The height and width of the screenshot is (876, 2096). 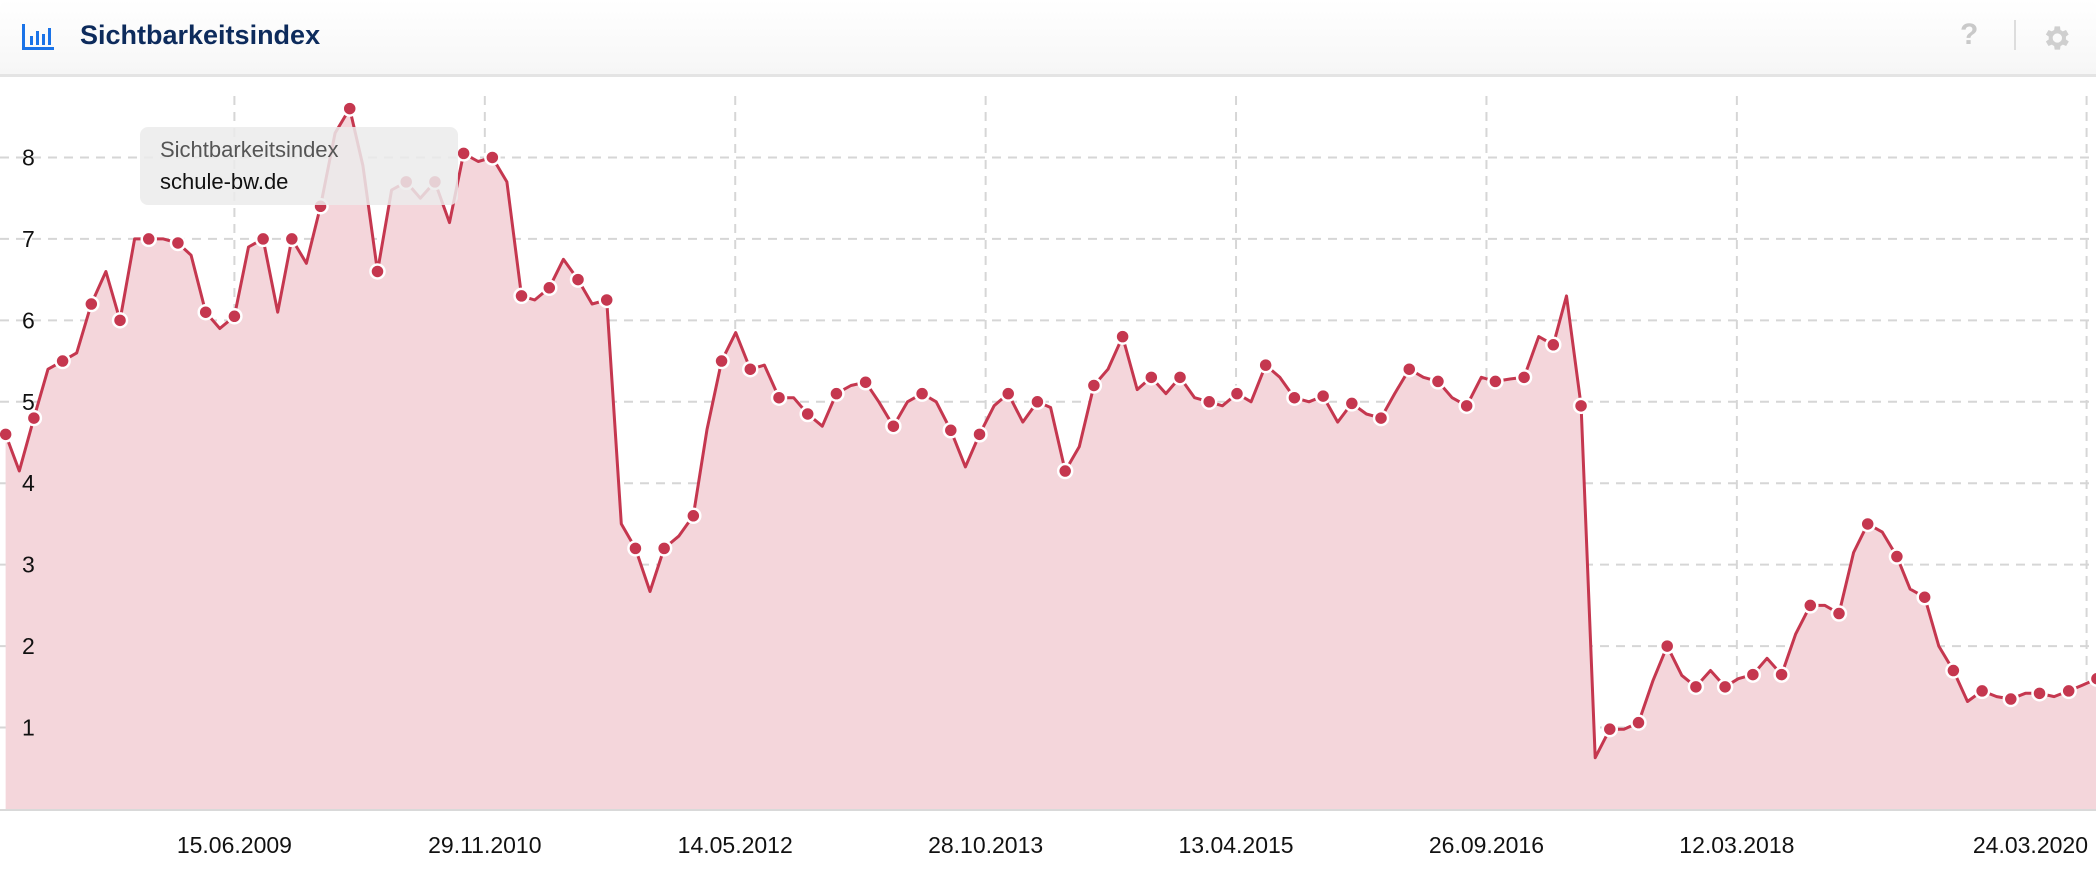 I want to click on x-tick-label: 13.04.2015, so click(x=1235, y=845).